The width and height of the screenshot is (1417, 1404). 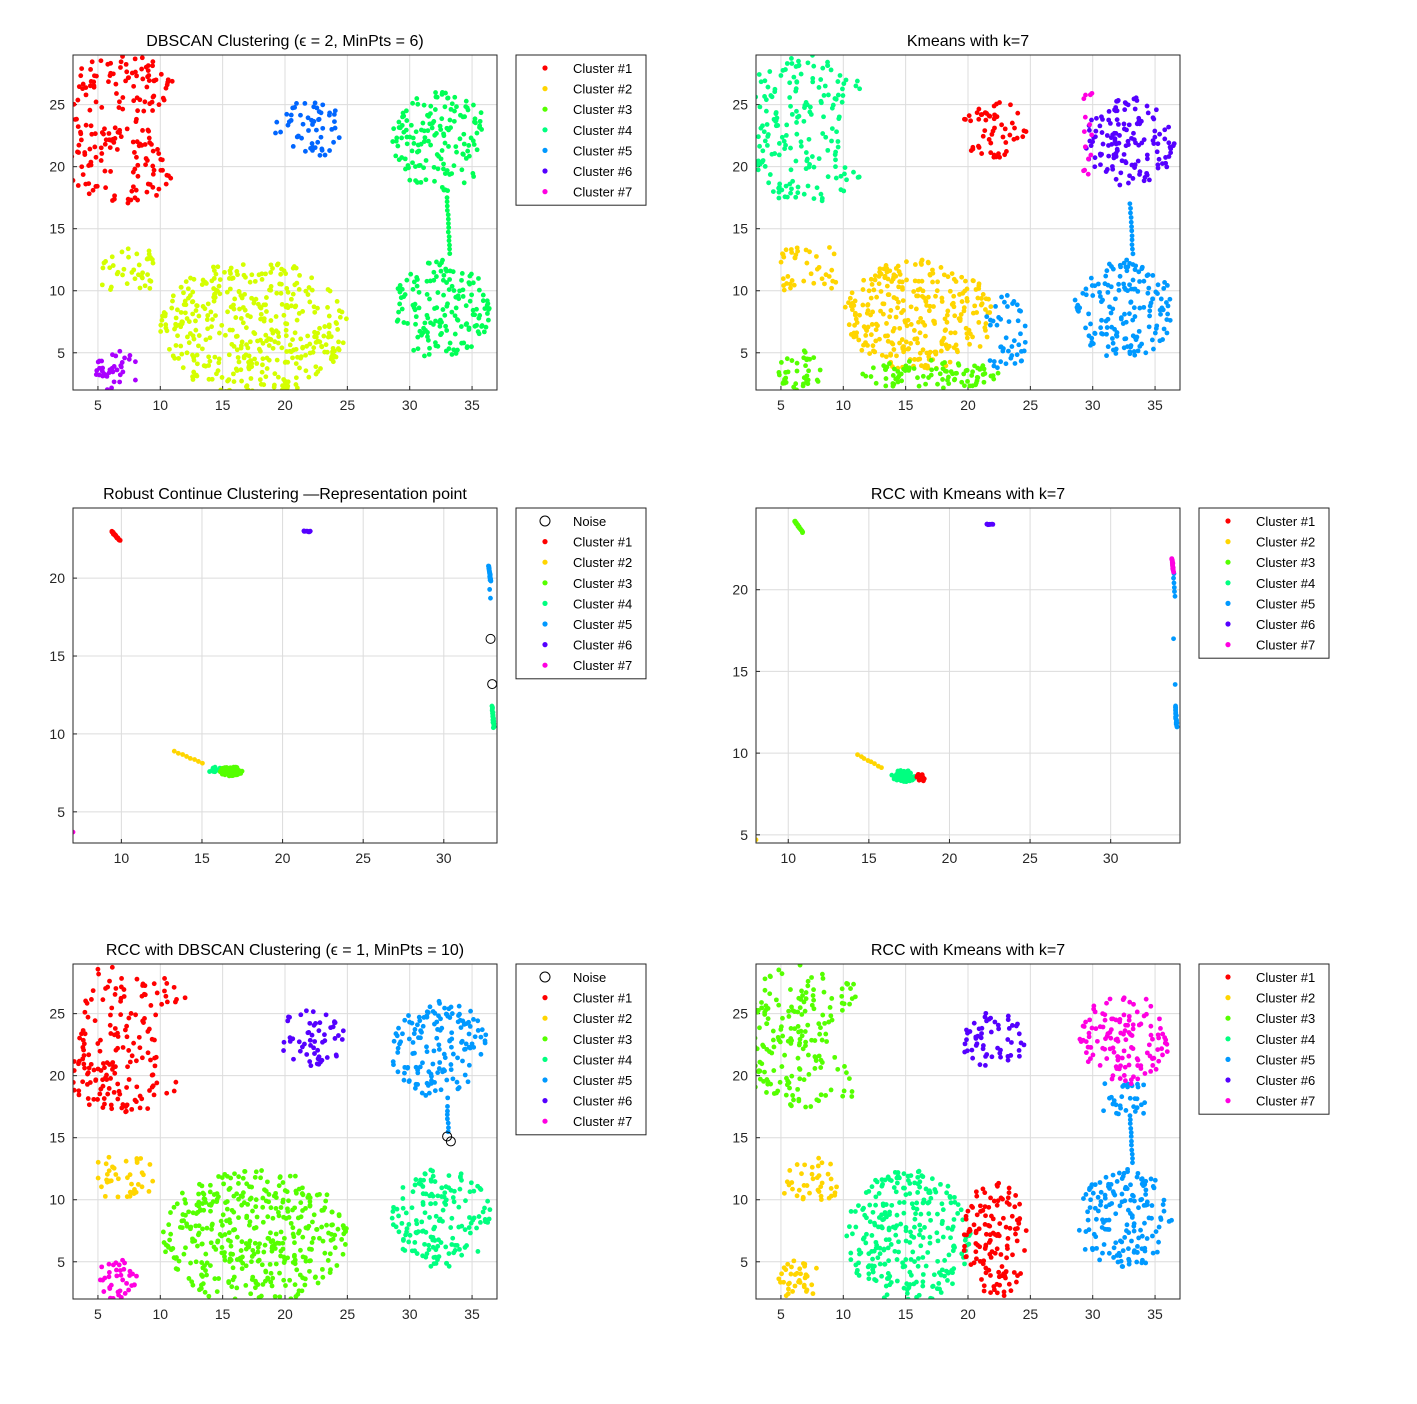 What do you see at coordinates (1285, 603) in the screenshot?
I see `legend-label: Cluster #5` at bounding box center [1285, 603].